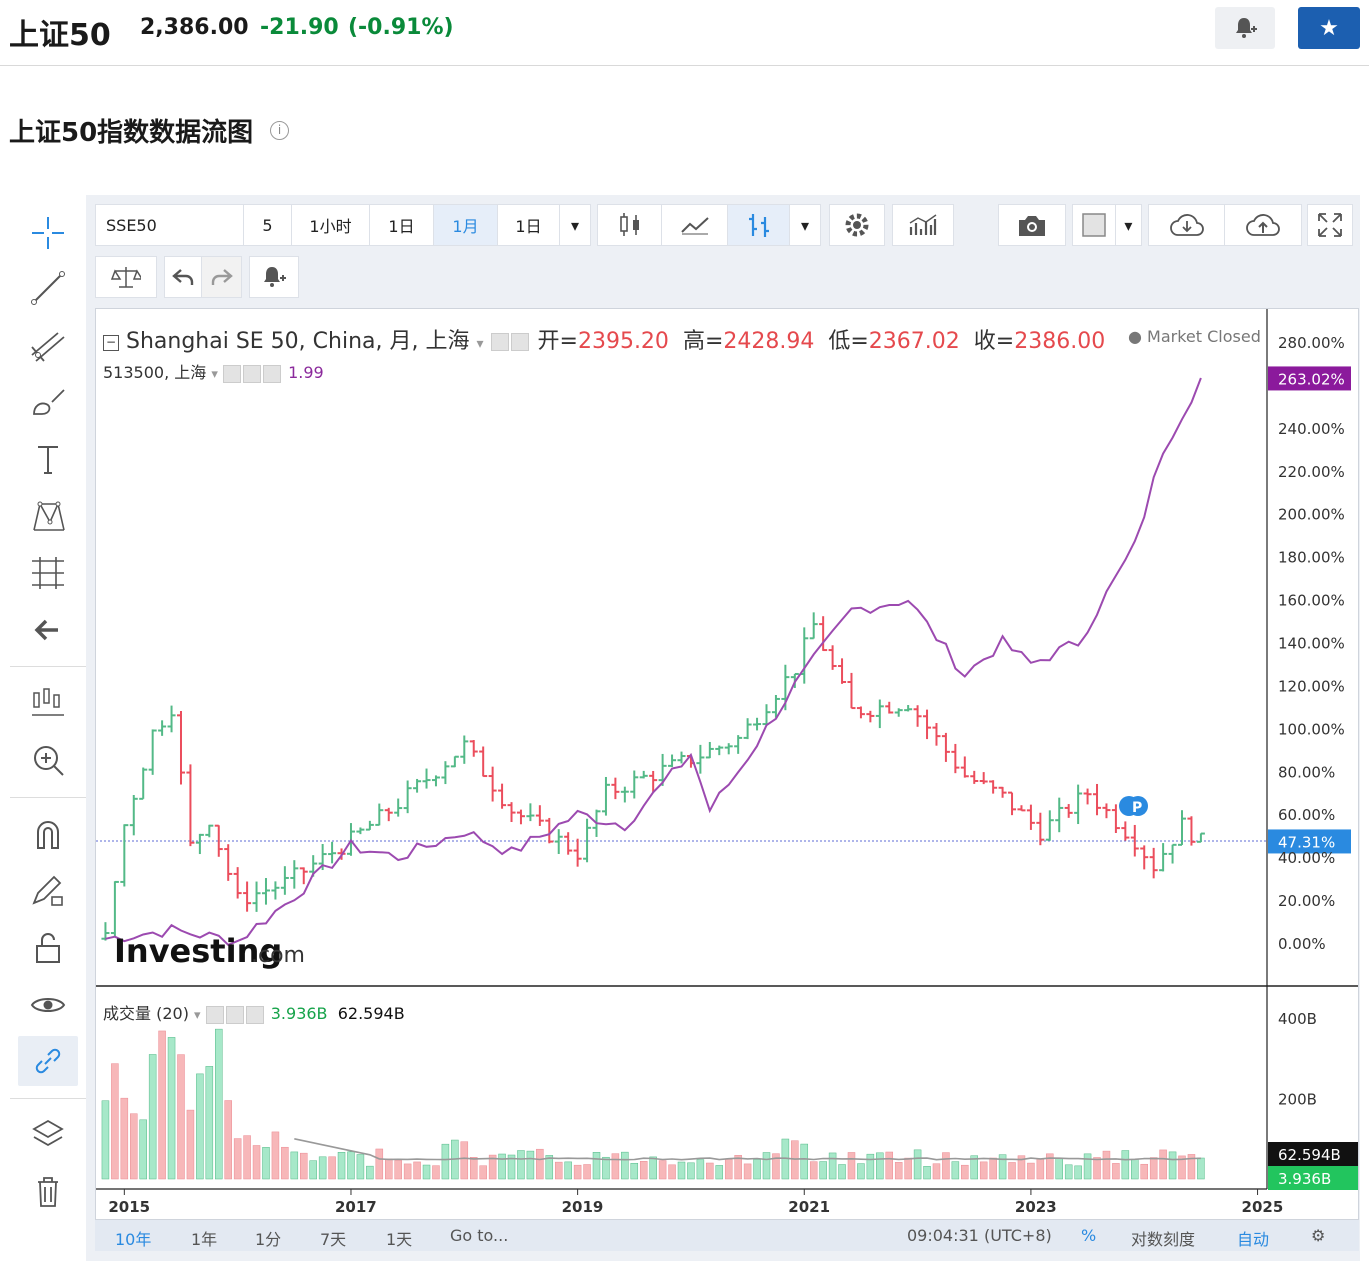 This screenshot has height=1273, width=1369. What do you see at coordinates (805, 225) in the screenshot?
I see `chart-style-dropdown: ▾` at bounding box center [805, 225].